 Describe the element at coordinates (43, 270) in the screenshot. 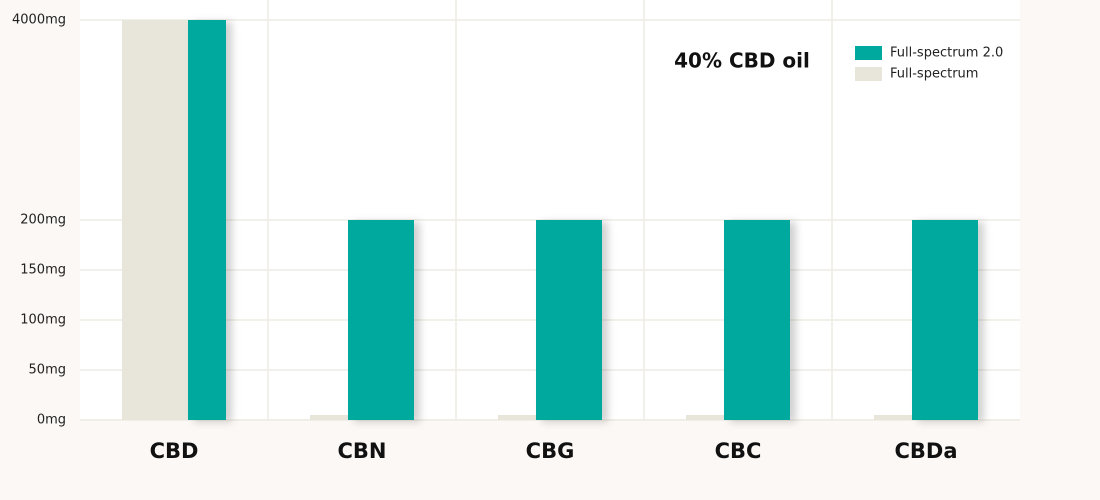

I see `y-tick-label: 150mg` at that location.